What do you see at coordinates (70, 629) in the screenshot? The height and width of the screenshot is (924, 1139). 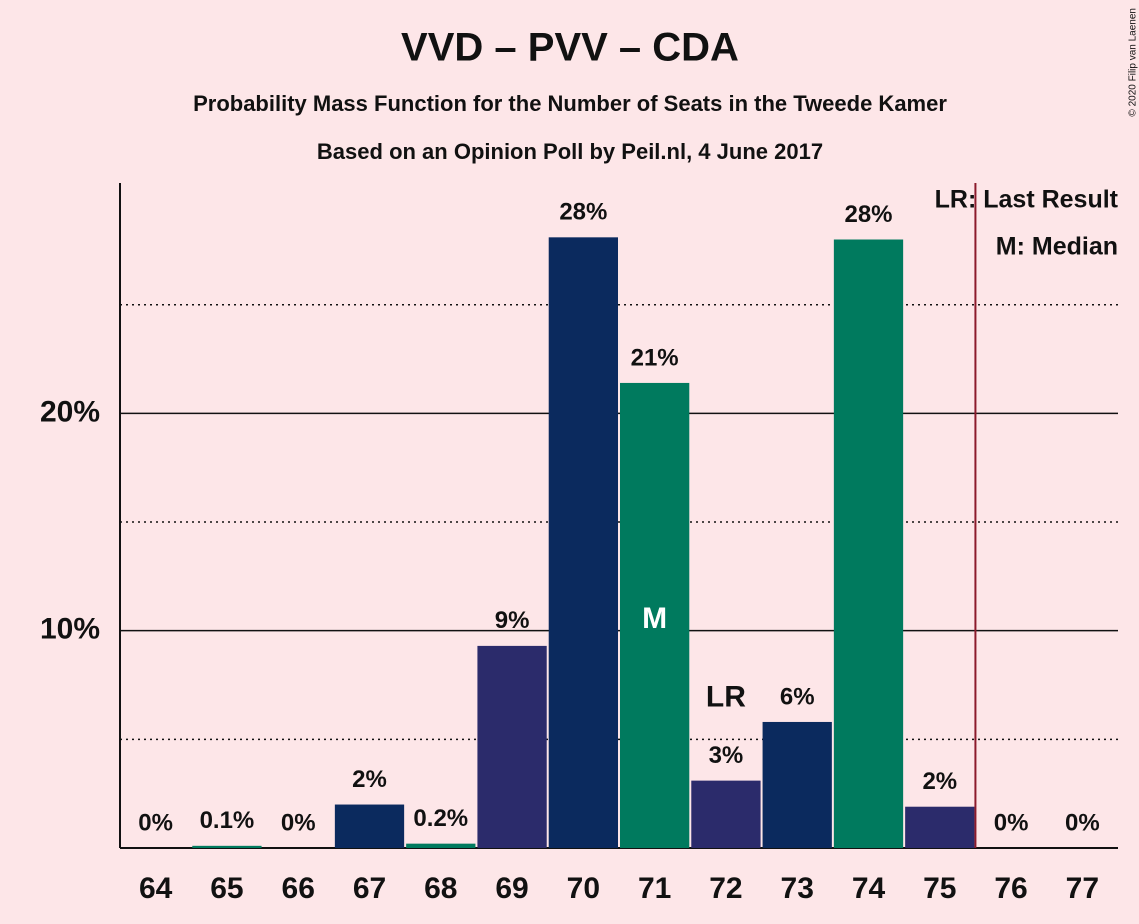 I see `y-tick-label: 10%` at bounding box center [70, 629].